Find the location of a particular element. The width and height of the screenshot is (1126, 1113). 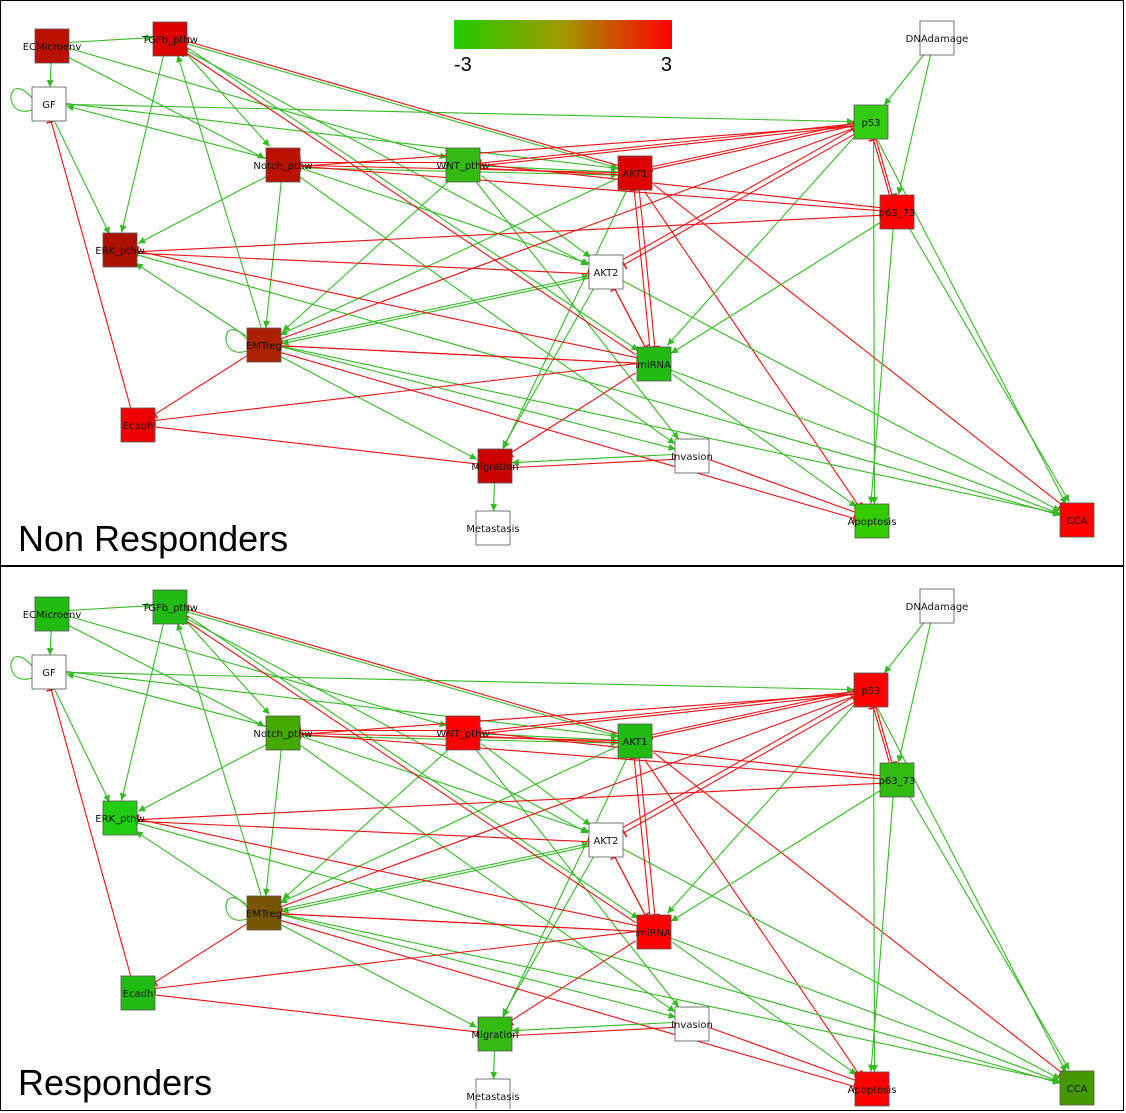

node-p53: p53 is located at coordinates (871, 690).